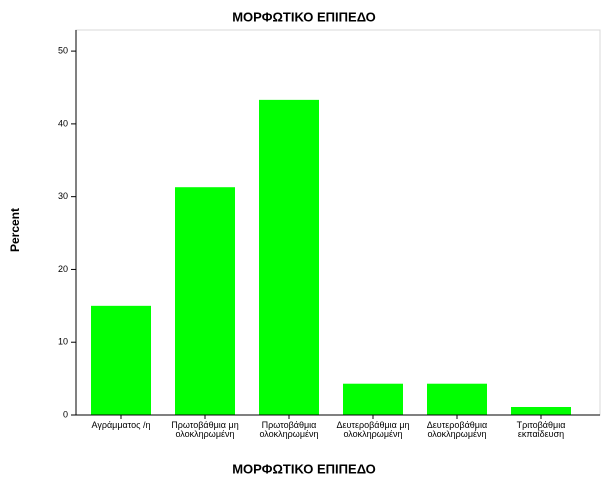 This screenshot has width=608, height=482. Describe the element at coordinates (65, 414) in the screenshot. I see `y-tick-label: 0` at that location.